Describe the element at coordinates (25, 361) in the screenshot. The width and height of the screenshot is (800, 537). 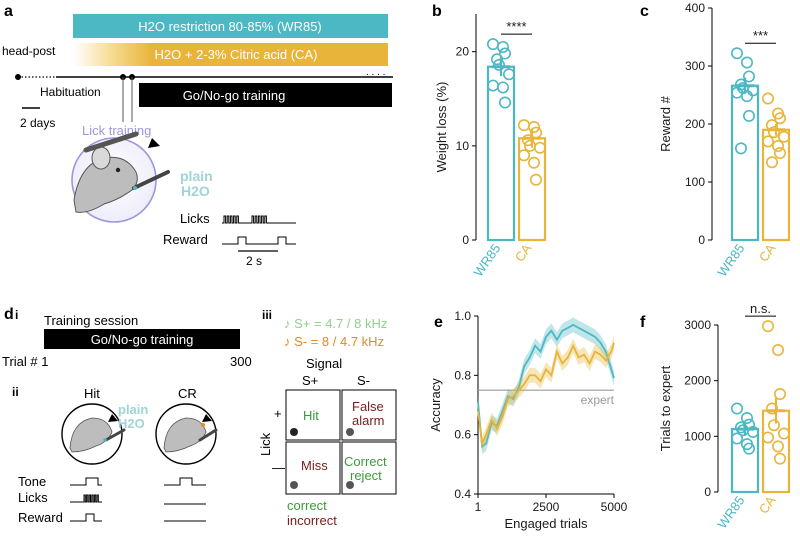
I see `trial-start-label: Trial # 1` at that location.